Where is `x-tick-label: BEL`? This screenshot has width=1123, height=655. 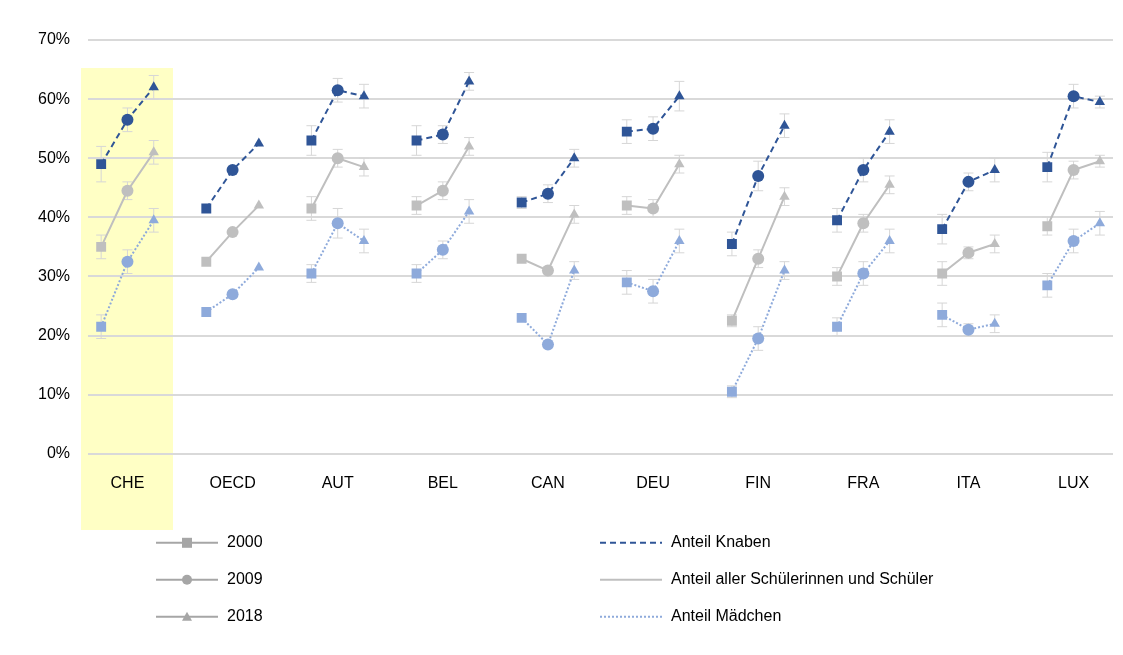
x-tick-label: BEL is located at coordinates (443, 482).